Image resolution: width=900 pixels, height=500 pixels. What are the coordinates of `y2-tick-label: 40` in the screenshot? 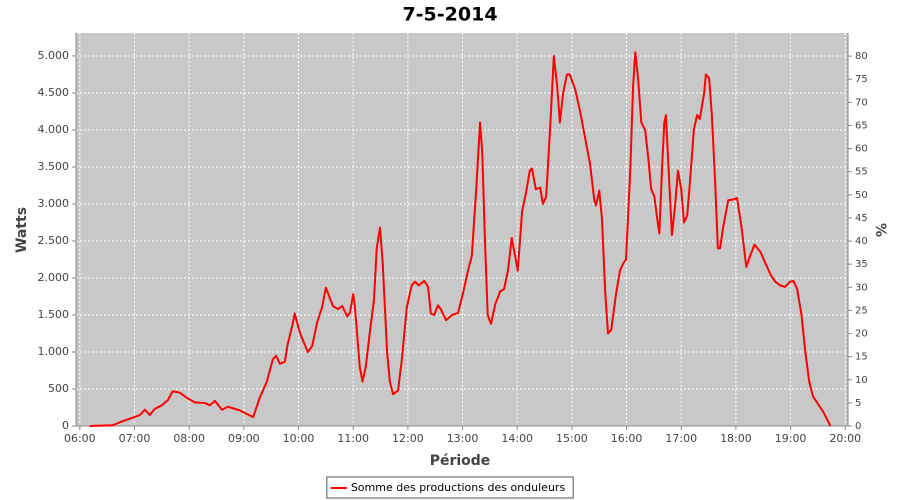 It's located at (861, 241).